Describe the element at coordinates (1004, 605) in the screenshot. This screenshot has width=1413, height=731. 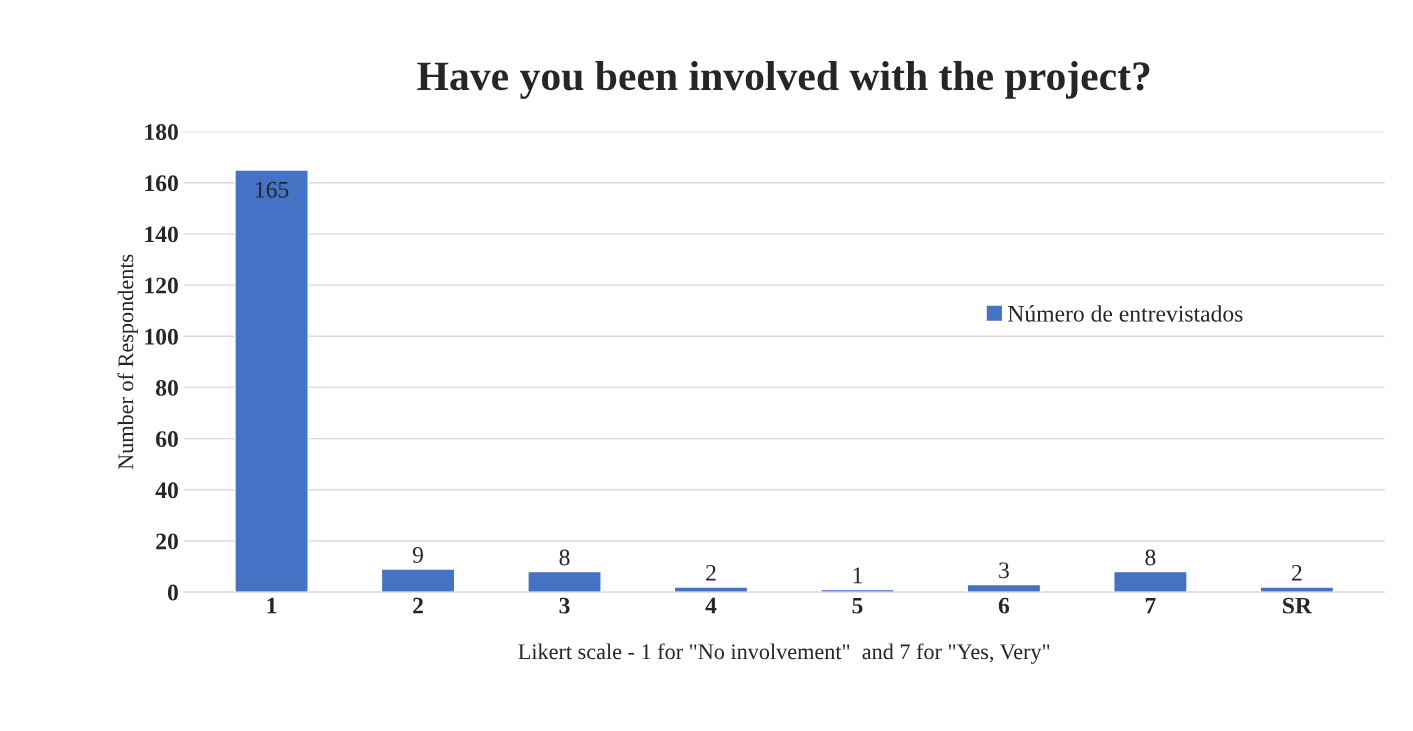
I see `x-tick-label: 6` at that location.